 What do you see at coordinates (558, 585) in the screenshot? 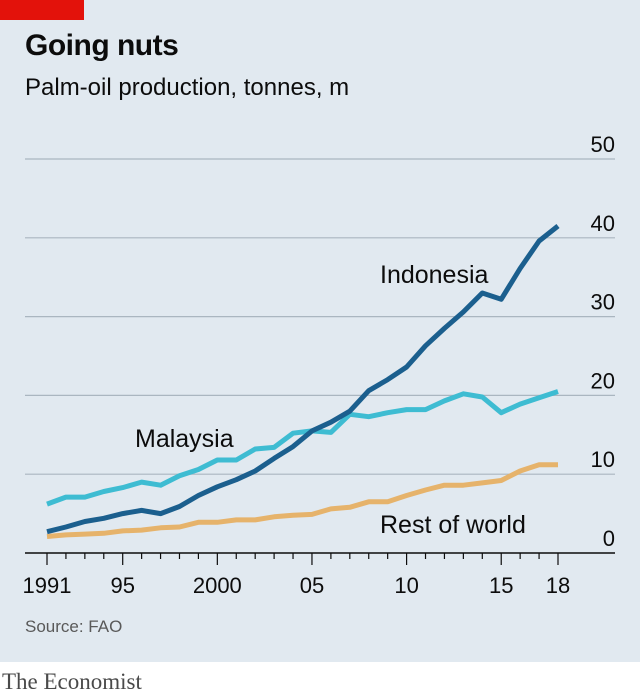
I see `x-tick-label-2018: 18` at bounding box center [558, 585].